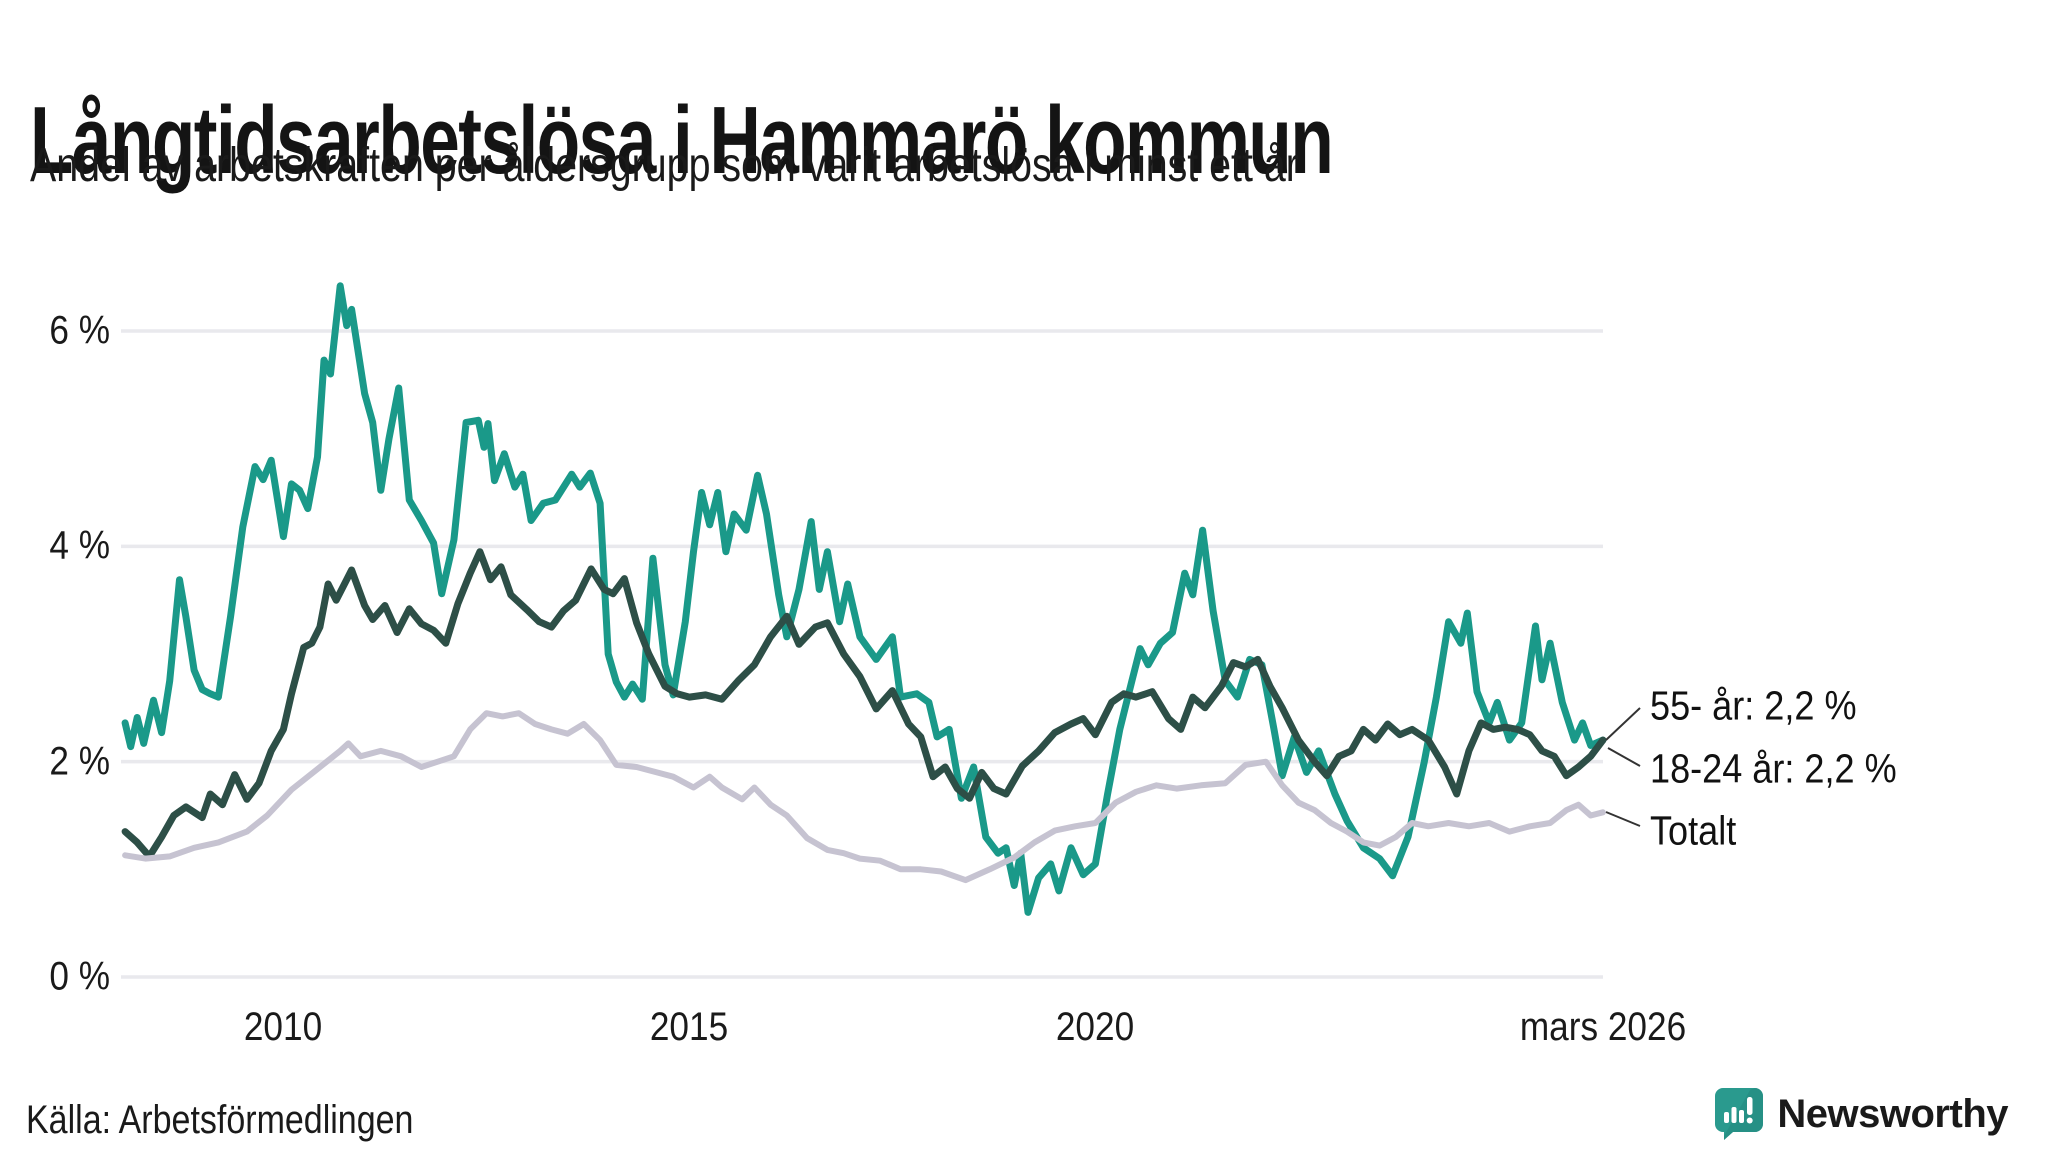  What do you see at coordinates (283, 1027) in the screenshot?
I see `x-tick-label-2010: 2010` at bounding box center [283, 1027].